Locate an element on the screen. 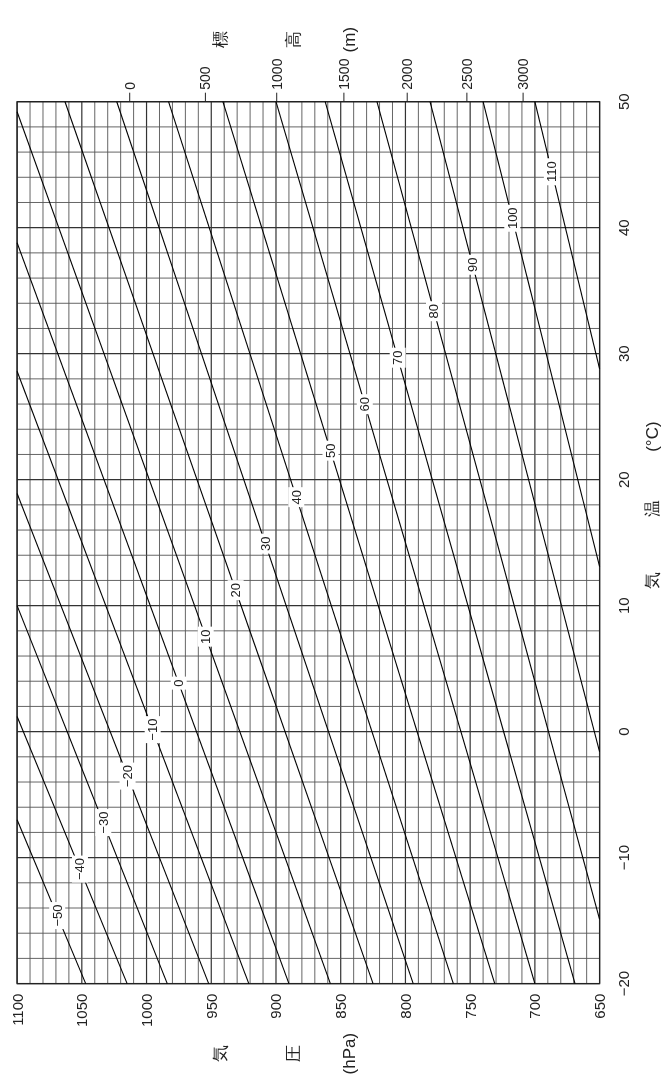  series-label: 50 is located at coordinates (330, 450).